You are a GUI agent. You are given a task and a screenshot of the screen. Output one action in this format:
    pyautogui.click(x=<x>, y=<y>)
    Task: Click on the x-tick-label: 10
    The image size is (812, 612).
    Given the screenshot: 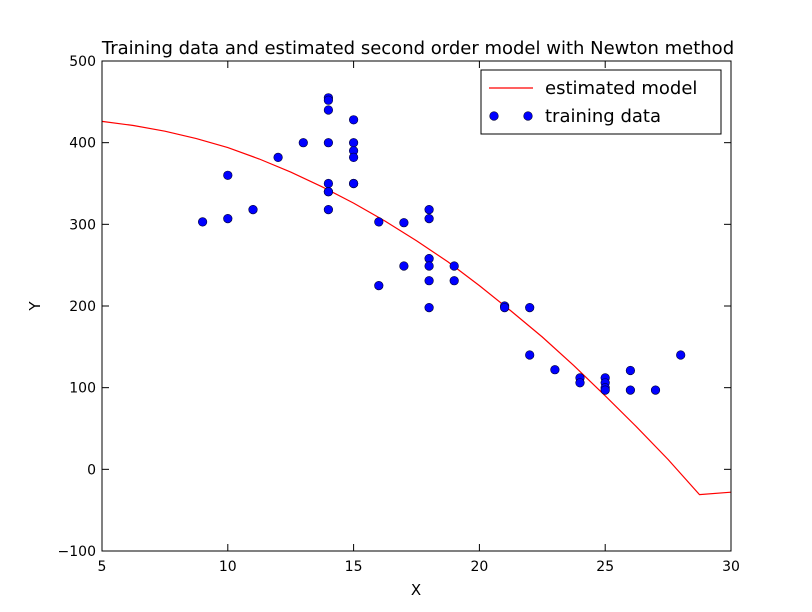 What is the action you would take?
    pyautogui.click(x=228, y=567)
    